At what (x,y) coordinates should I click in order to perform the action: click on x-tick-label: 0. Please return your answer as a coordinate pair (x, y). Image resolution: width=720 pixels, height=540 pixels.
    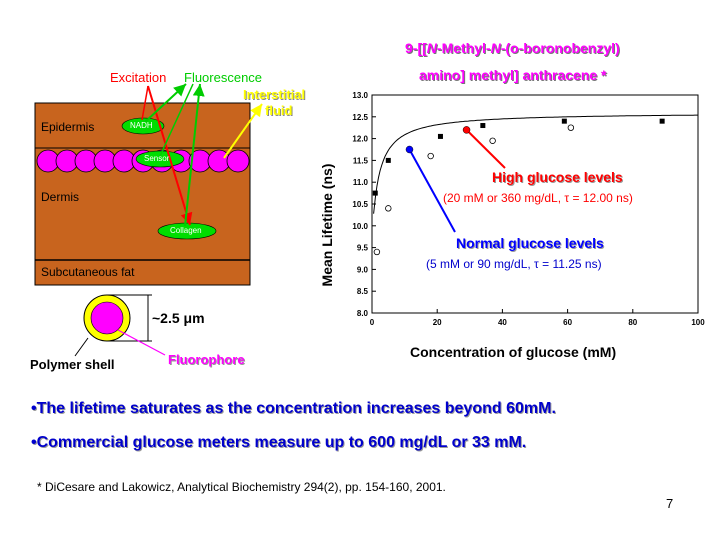
    Looking at the image, I should click on (372, 322).